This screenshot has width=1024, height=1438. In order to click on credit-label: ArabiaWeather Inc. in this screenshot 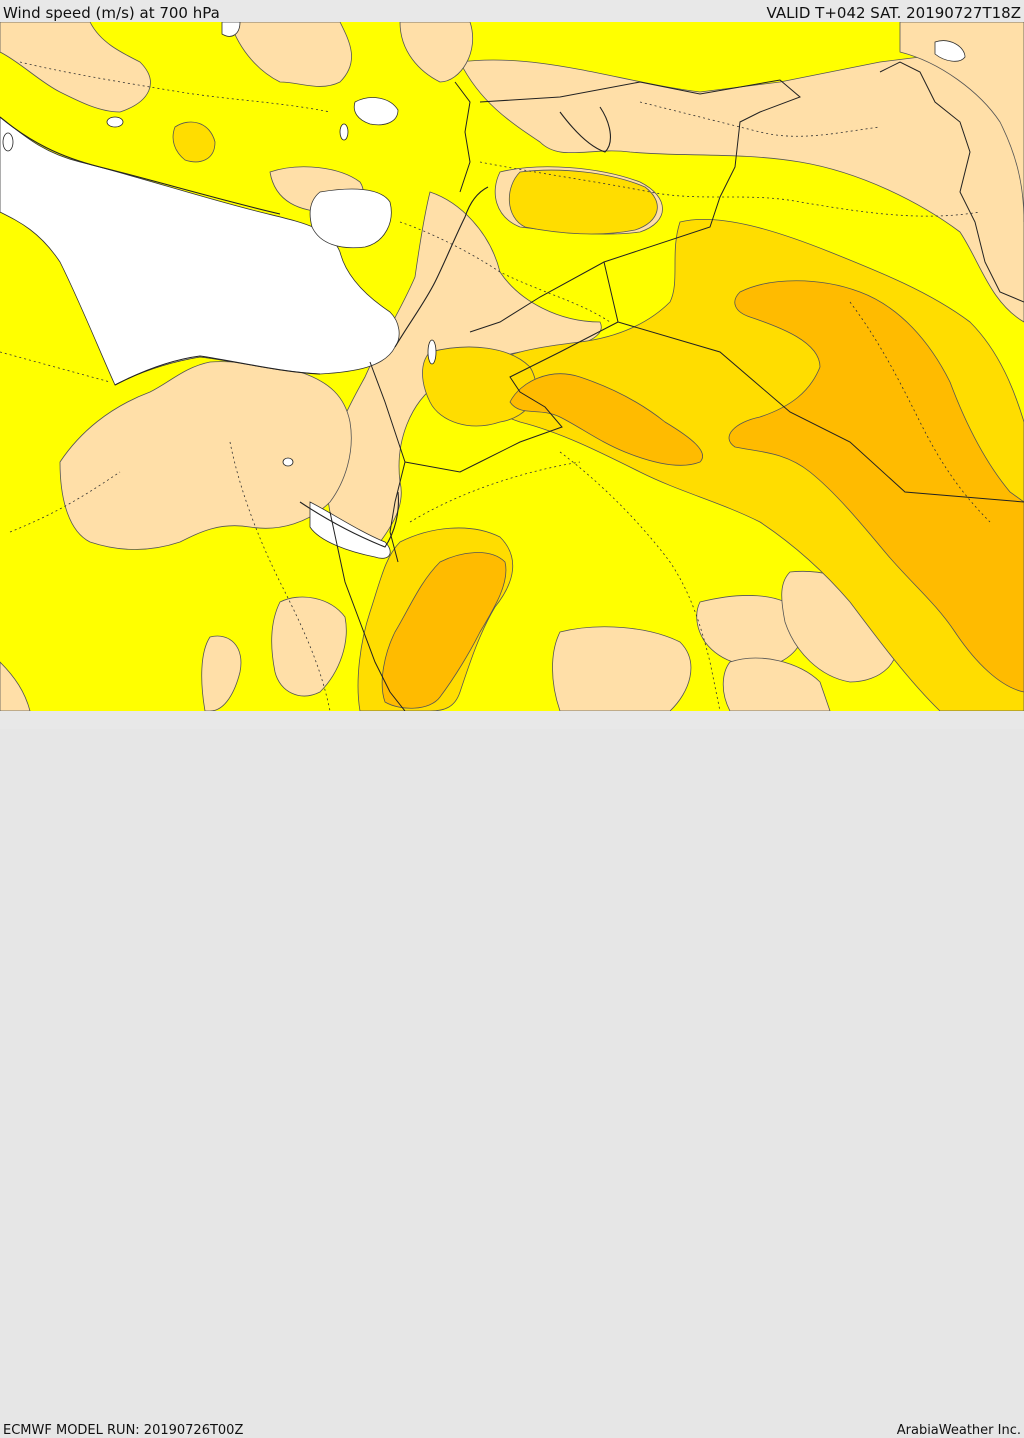, I will do `click(958, 1430)`.